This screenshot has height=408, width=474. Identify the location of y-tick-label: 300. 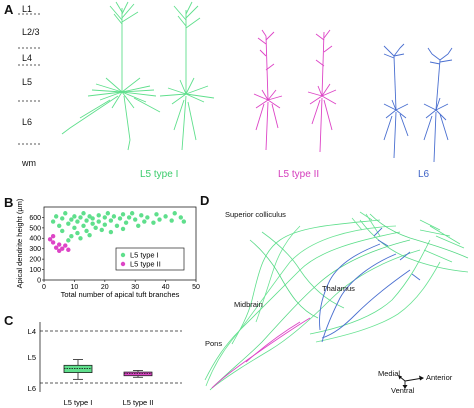
(35, 249).